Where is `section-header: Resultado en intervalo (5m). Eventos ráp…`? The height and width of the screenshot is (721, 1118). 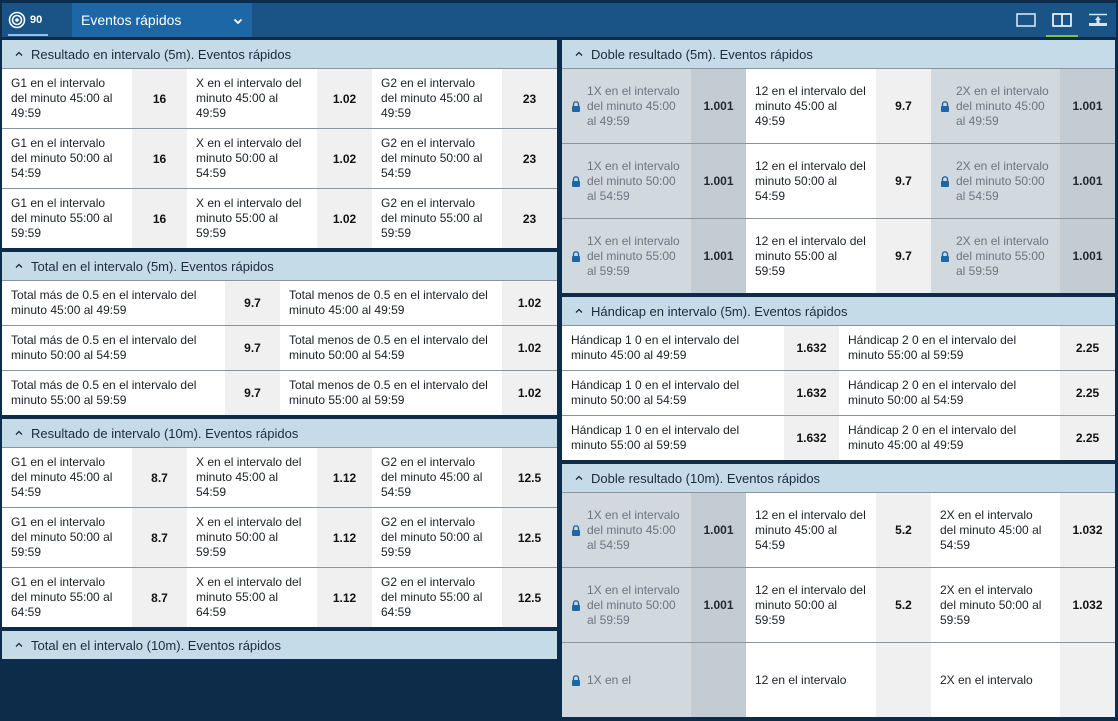
section-header: Resultado en intervalo (5m). Eventos ráp… is located at coordinates (279, 54).